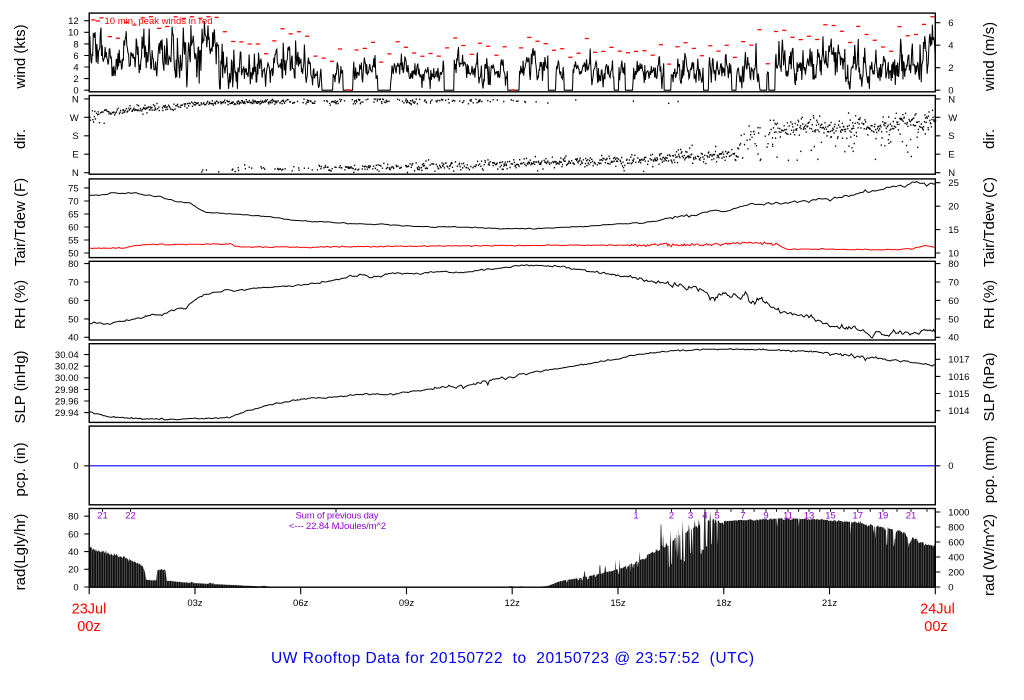  I want to click on svg-text: wind (m/s), so click(989, 57).